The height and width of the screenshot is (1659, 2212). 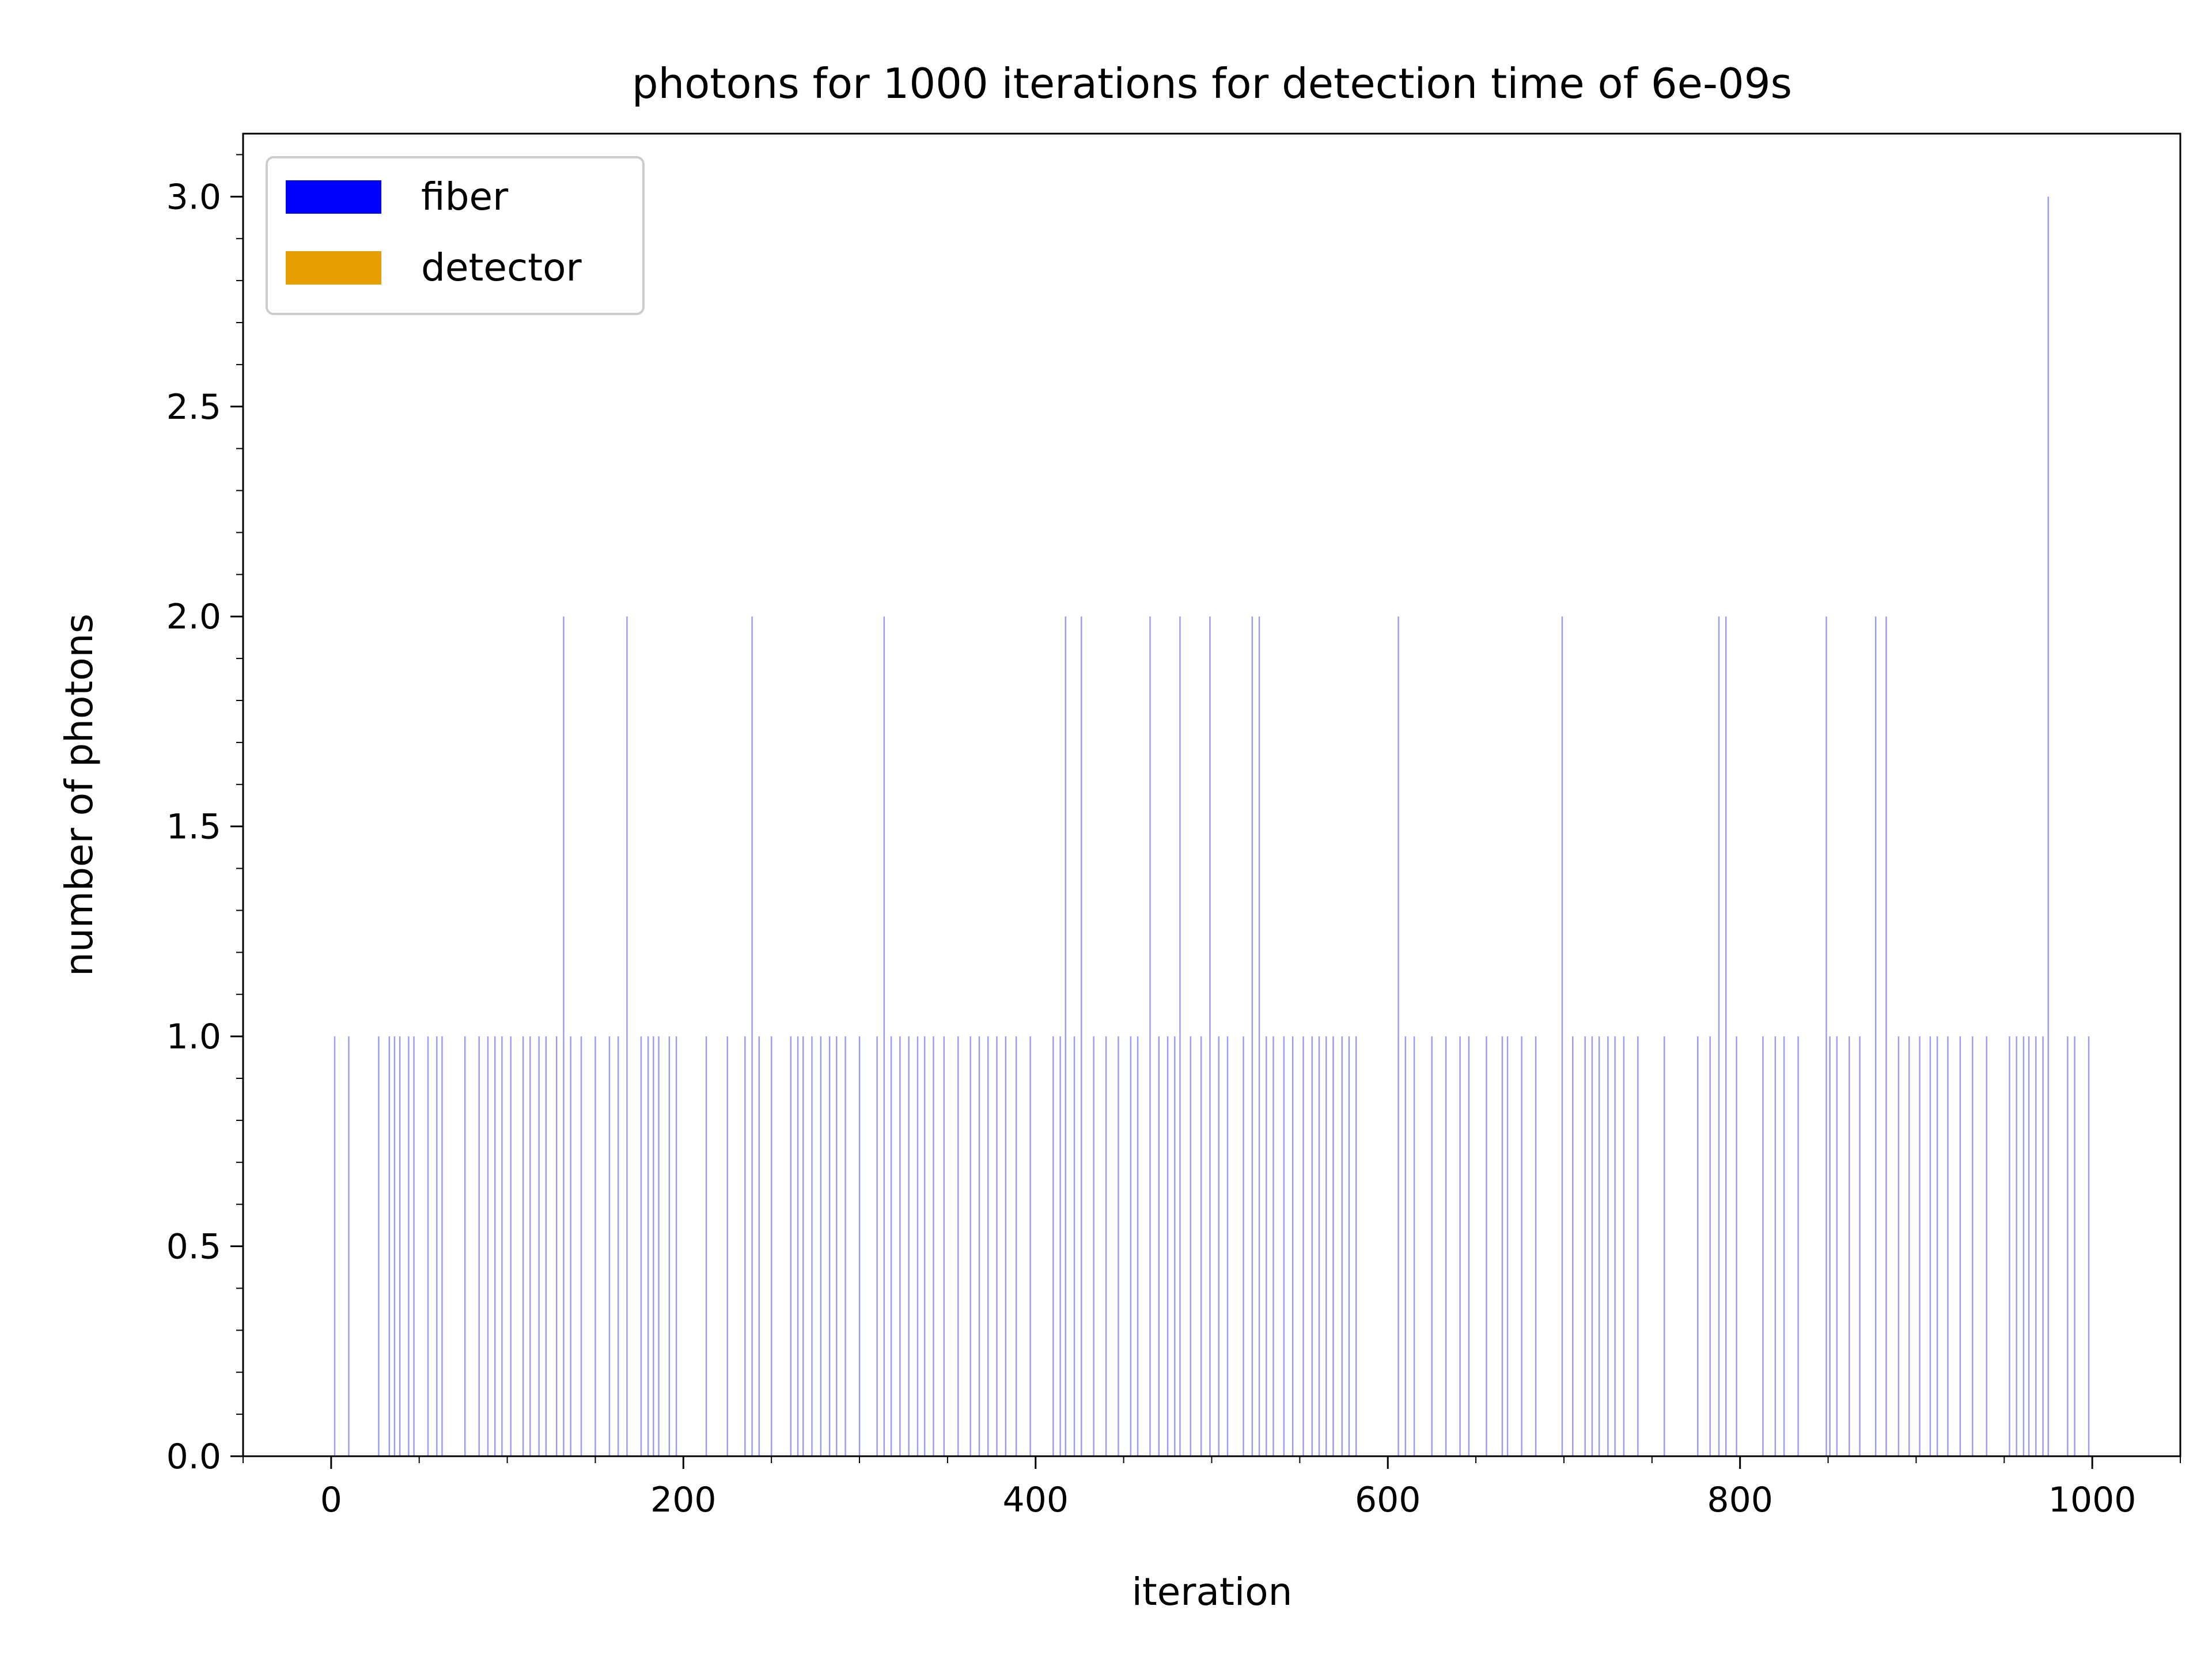 What do you see at coordinates (1036, 1500) in the screenshot?
I see `x-tick-label: 400` at bounding box center [1036, 1500].